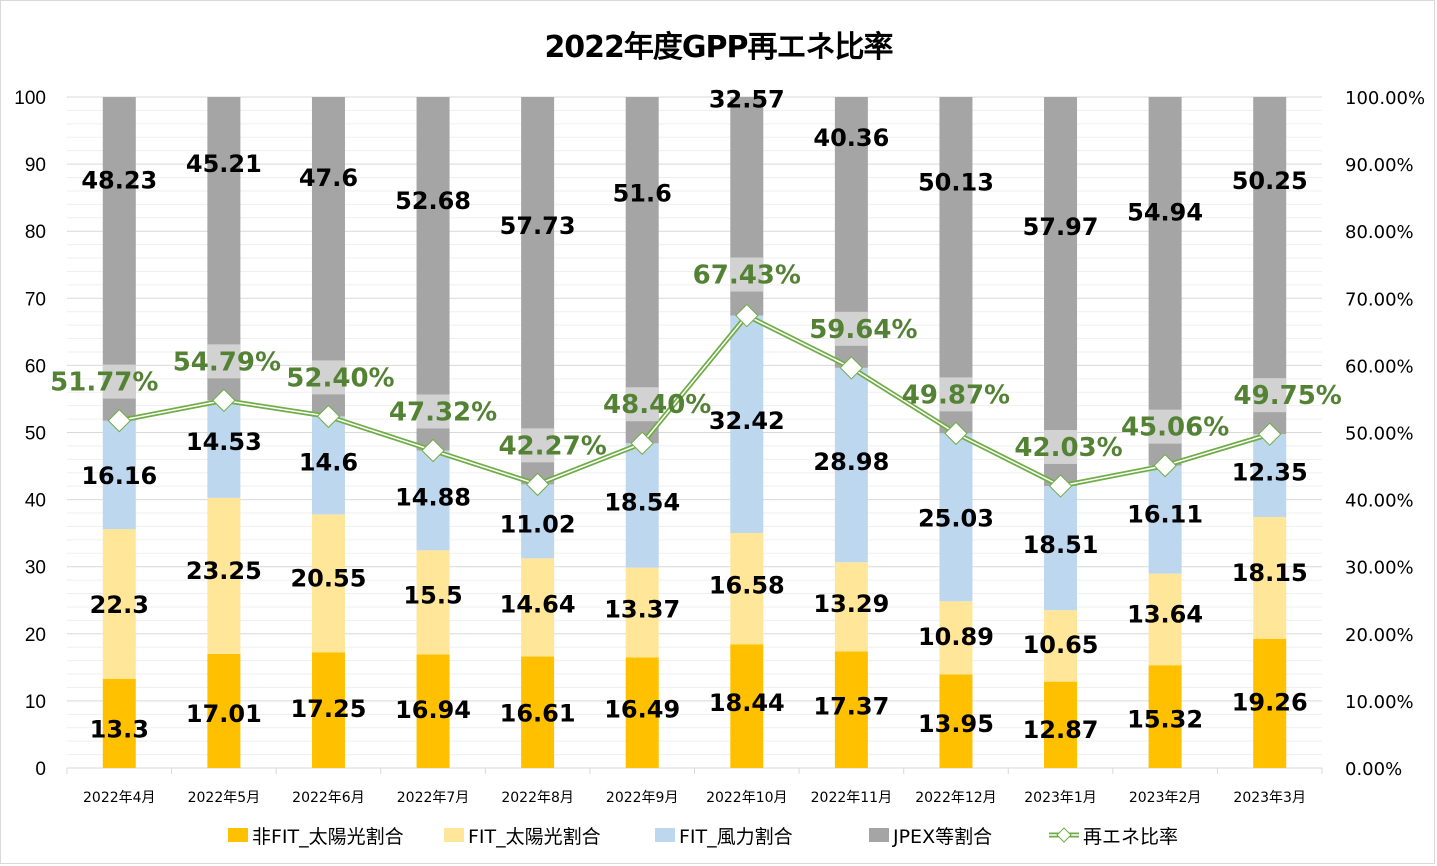  Describe the element at coordinates (1165, 515) in the screenshot. I see `bar-data-label: 16.11` at that location.